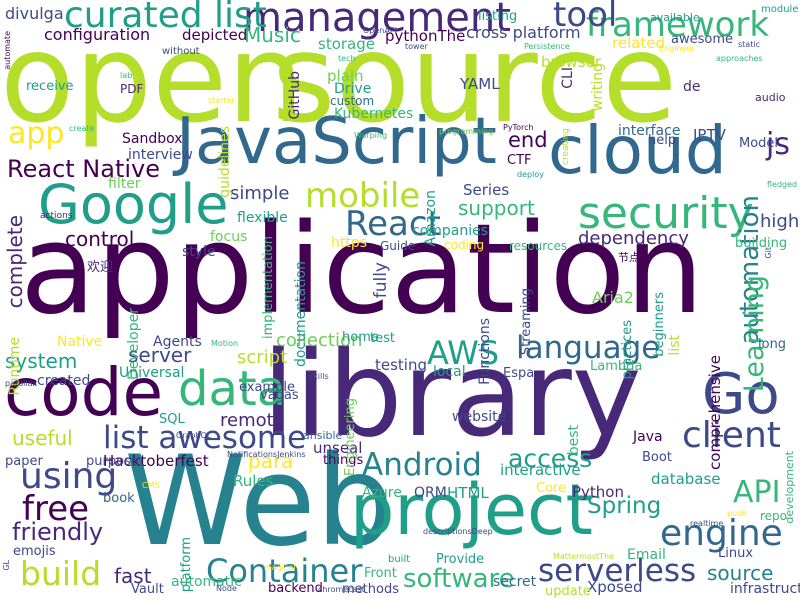 Image resolution: width=800 pixels, height=600 pixels. Describe the element at coordinates (343, 460) in the screenshot. I see `word-things: things` at that location.